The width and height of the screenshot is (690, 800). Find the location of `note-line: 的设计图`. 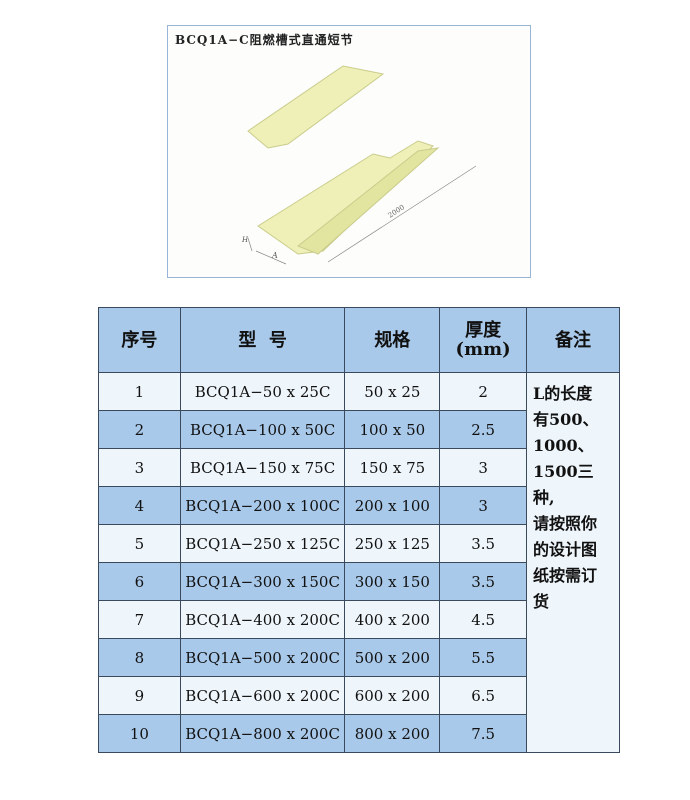

note-line: 的设计图 is located at coordinates (565, 549).